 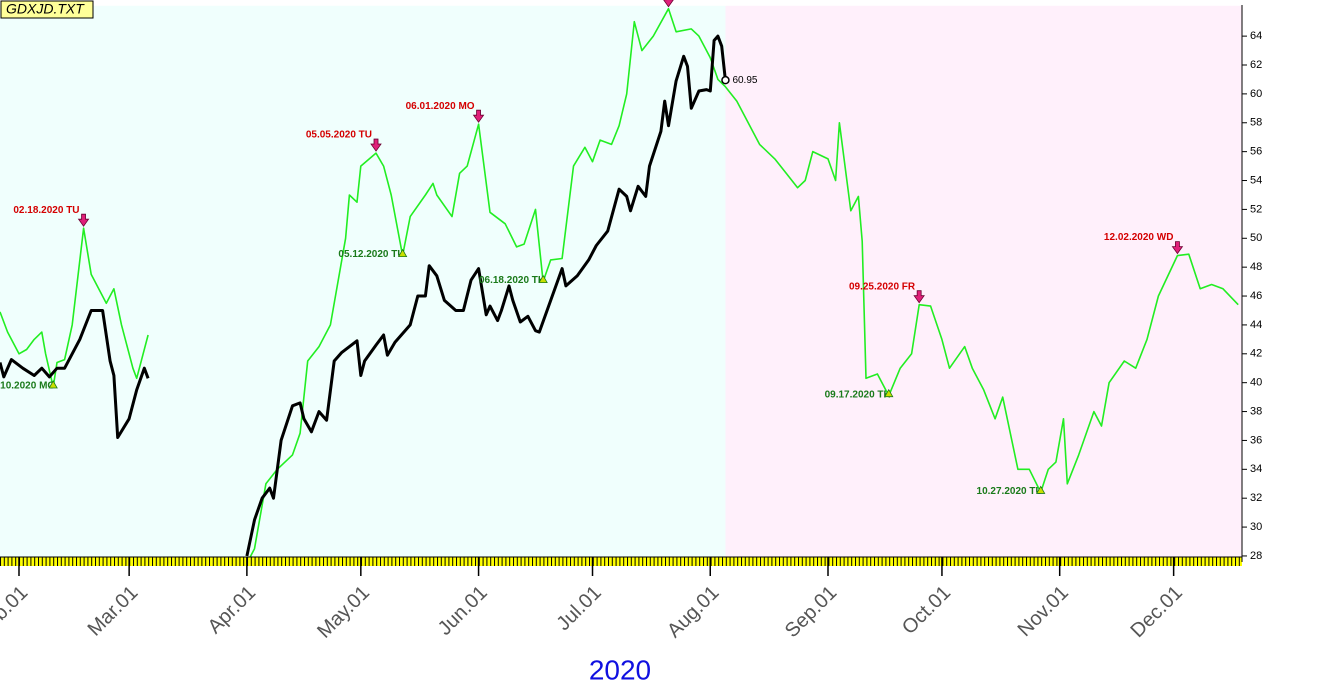 I want to click on y-tick-label: 48, so click(x=1256, y=267).